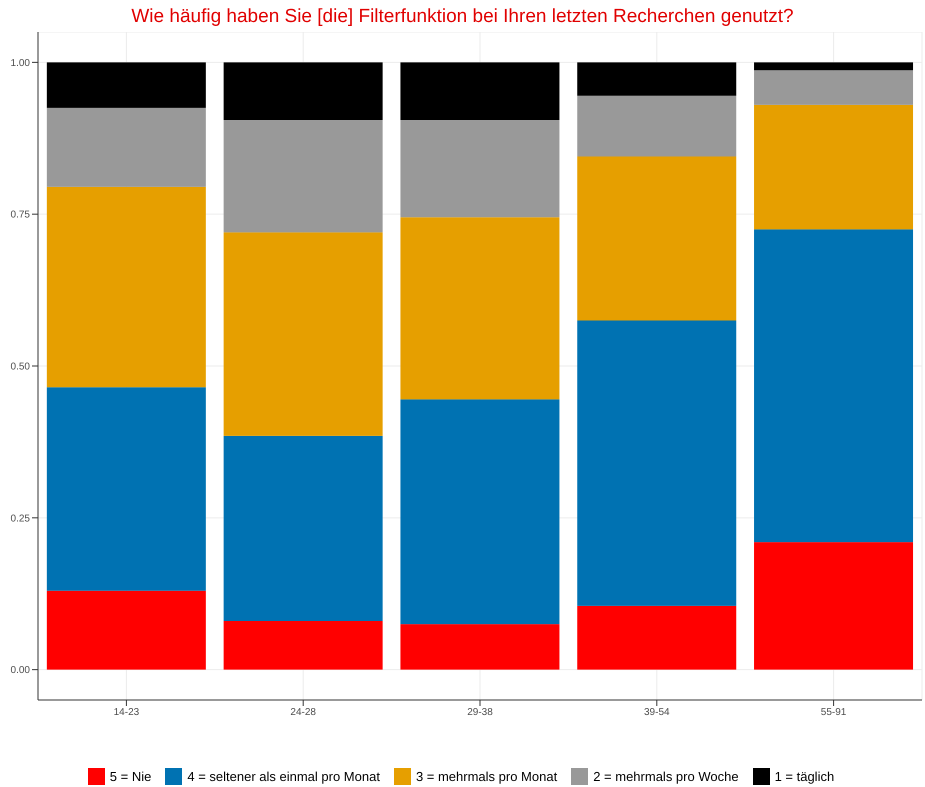 Image resolution: width=925 pixels, height=787 pixels. Describe the element at coordinates (487, 776) in the screenshot. I see `legend-label: 3 = mehrmals pro Monat` at that location.